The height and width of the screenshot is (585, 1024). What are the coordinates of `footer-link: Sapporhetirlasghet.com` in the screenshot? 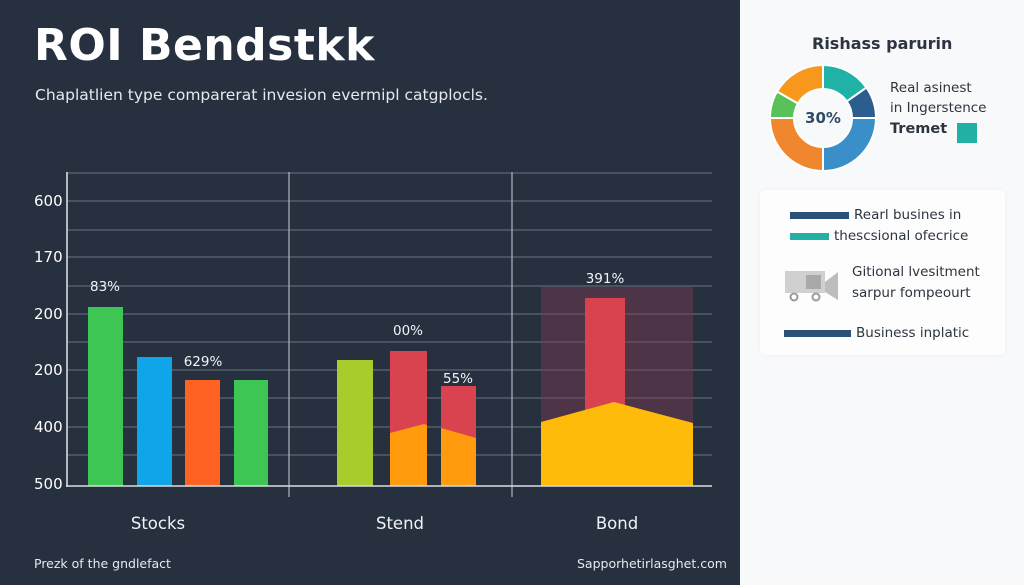 It's located at (652, 563).